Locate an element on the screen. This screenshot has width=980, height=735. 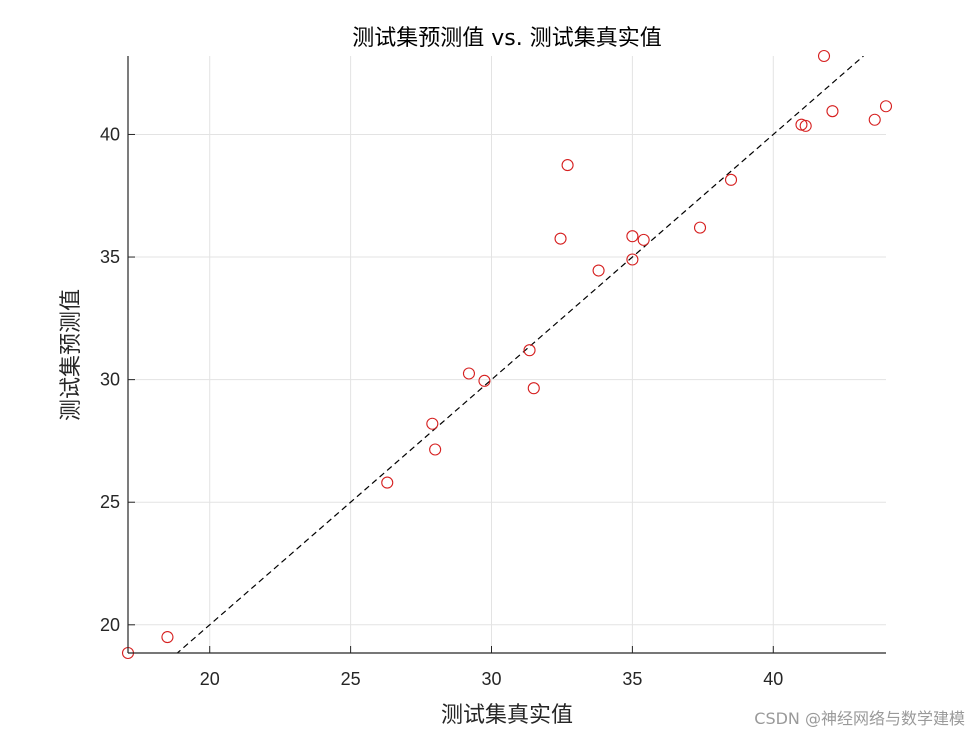
x-tick-label: 30 is located at coordinates (491, 679).